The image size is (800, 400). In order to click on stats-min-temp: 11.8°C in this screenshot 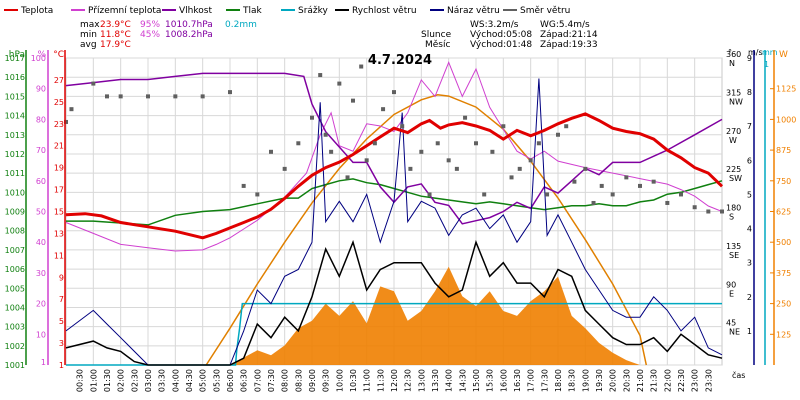, I will do `click(115, 35)`.